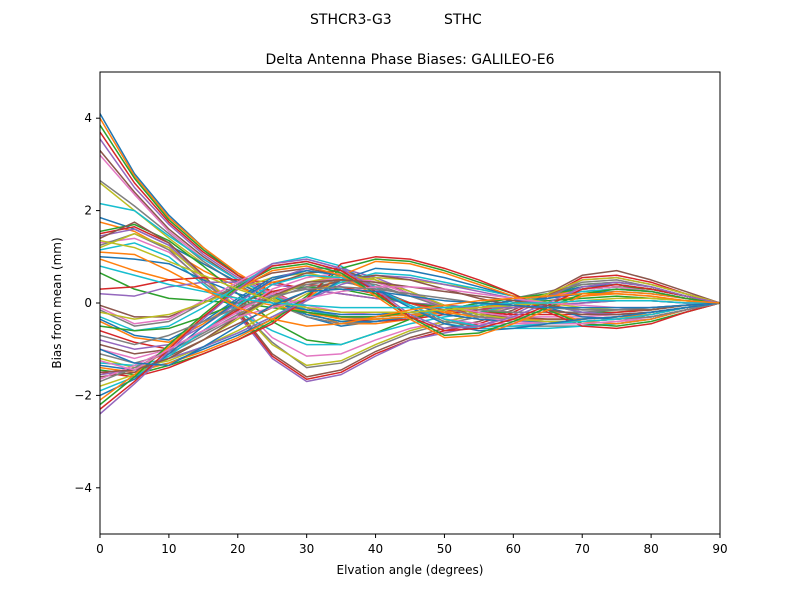  I want to click on series-line-s42, so click(410, 317).